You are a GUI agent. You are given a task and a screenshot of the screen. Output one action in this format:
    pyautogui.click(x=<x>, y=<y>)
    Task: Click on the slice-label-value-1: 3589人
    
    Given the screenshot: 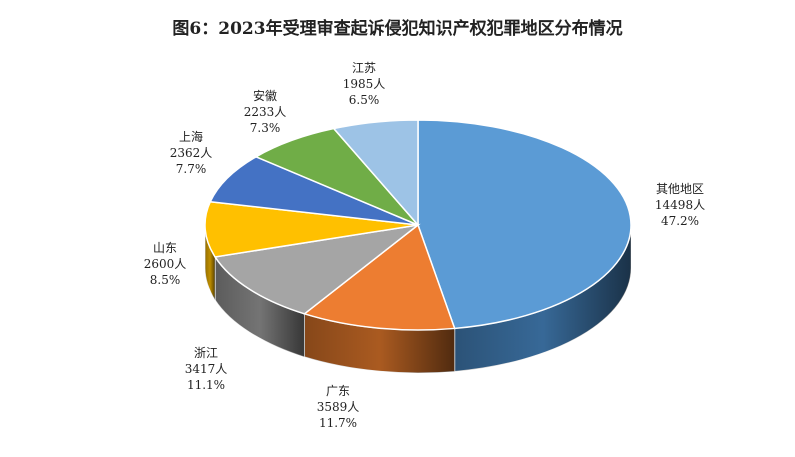 What is the action you would take?
    pyautogui.click(x=338, y=407)
    